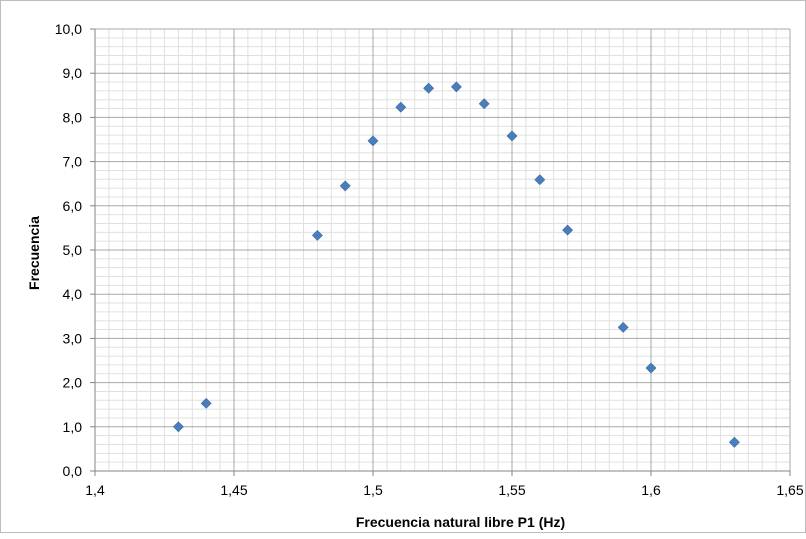  What do you see at coordinates (444, 490) in the screenshot?
I see `x-tick-labels: 1,4 1,45 1,5 1,55 1,6 1,65` at bounding box center [444, 490].